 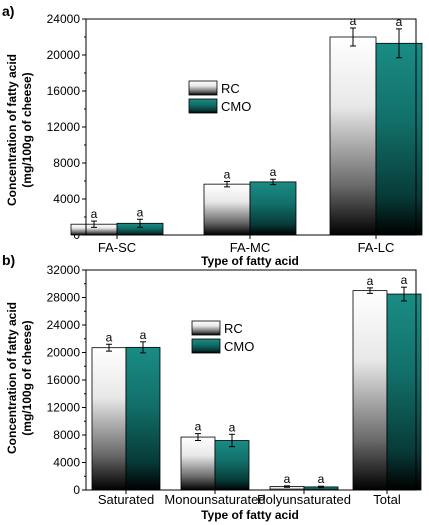 I want to click on panel-b-category-label: Monounsaturated, so click(x=214, y=499).